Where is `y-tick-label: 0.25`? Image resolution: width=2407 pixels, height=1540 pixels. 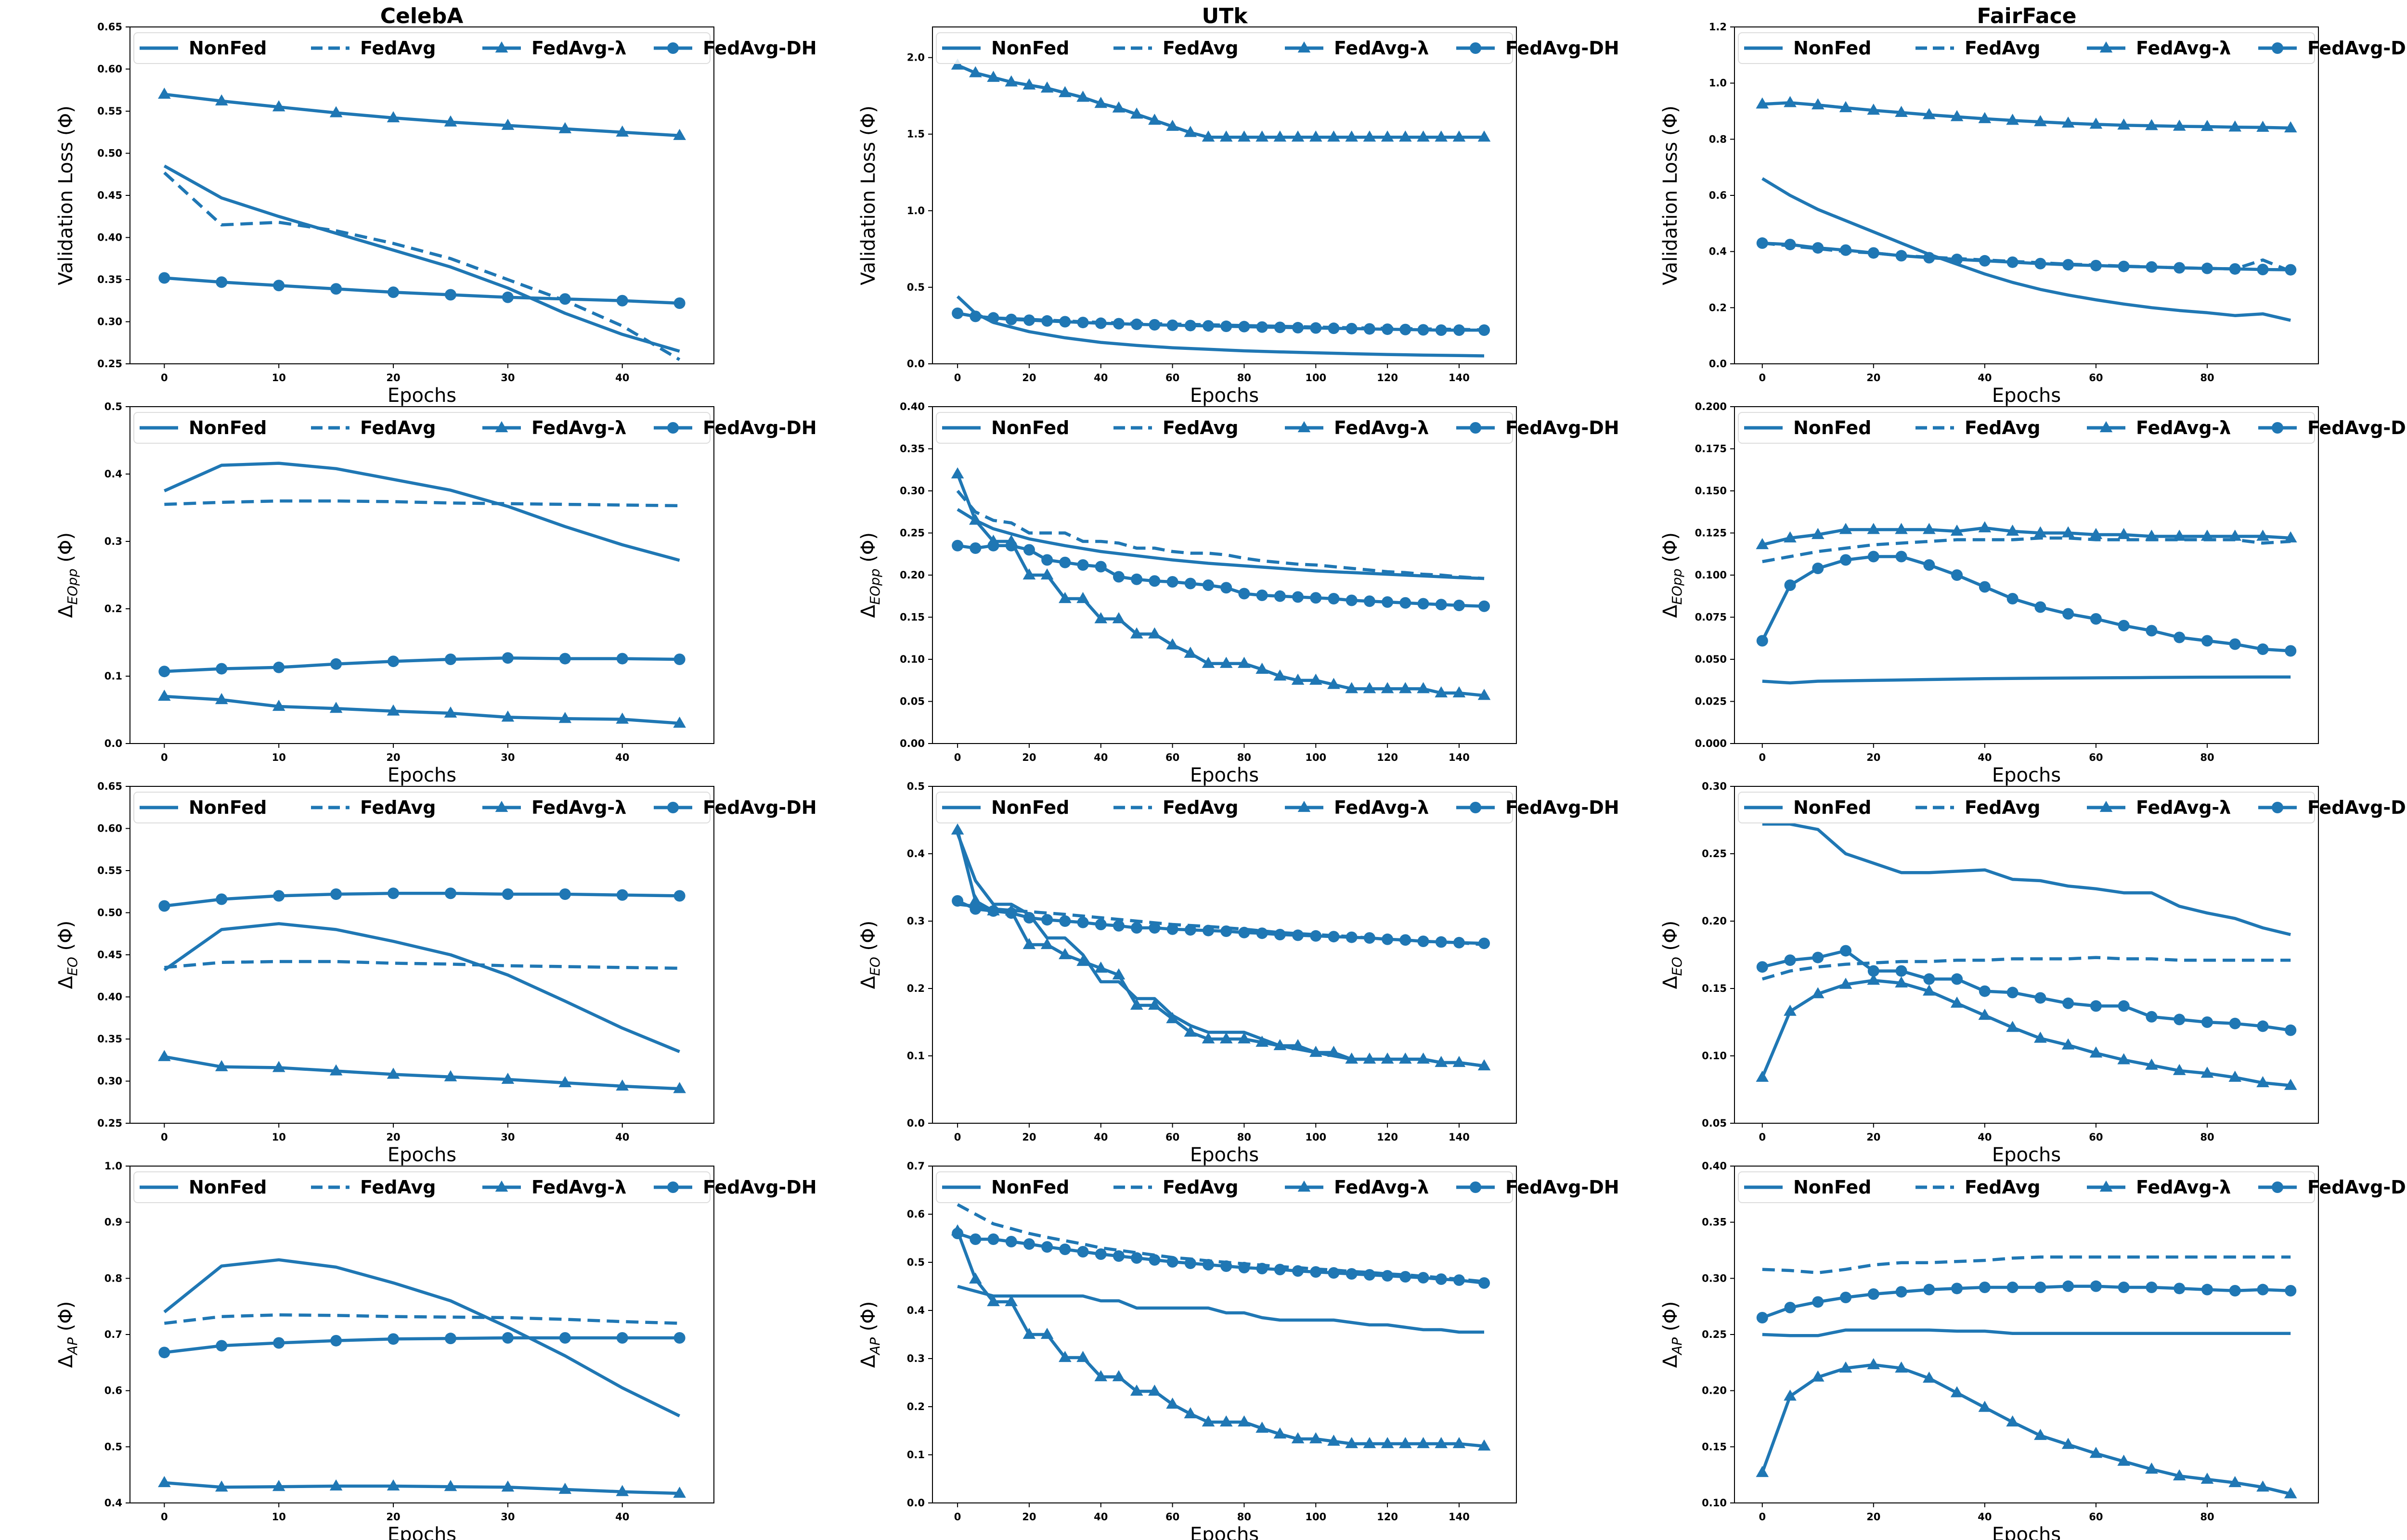
y-tick-label: 0.25 is located at coordinates (1714, 1334).